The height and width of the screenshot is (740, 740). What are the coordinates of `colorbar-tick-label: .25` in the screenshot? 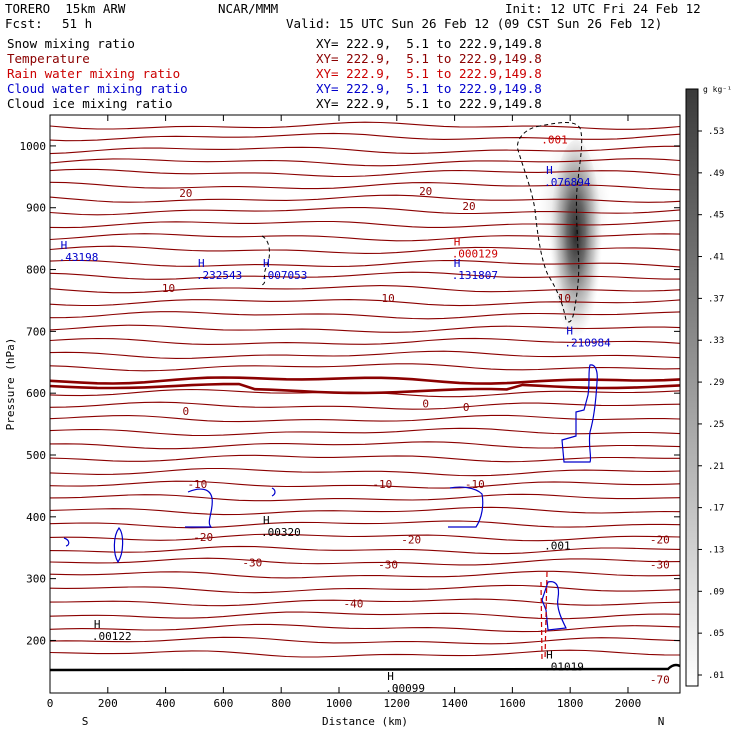 It's located at (716, 425).